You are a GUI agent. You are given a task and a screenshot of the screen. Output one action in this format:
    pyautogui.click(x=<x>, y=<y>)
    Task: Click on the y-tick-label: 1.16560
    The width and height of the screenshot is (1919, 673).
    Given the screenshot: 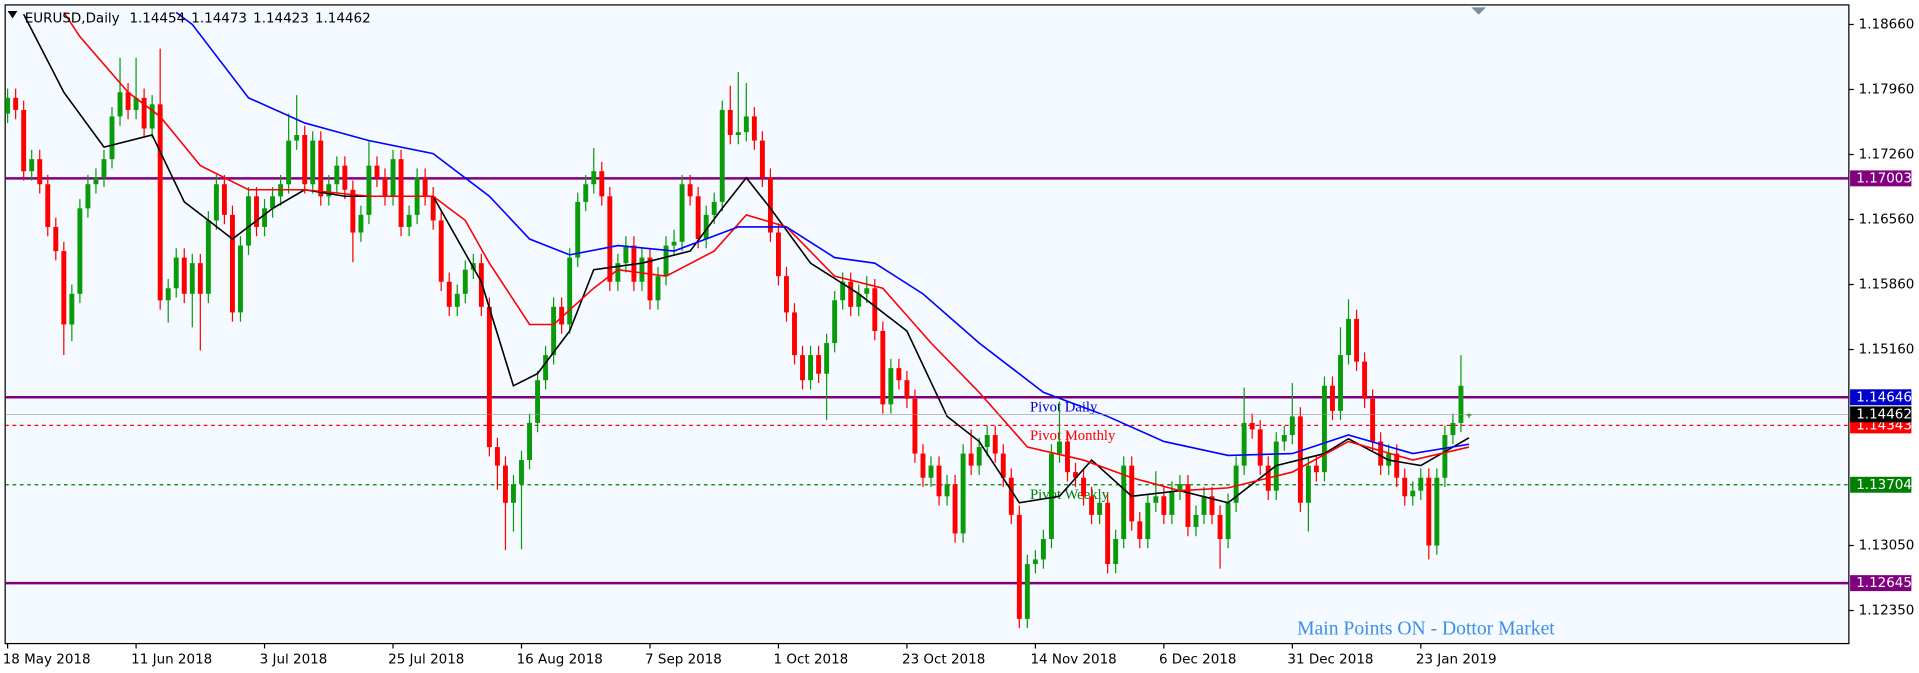 What is the action you would take?
    pyautogui.click(x=1887, y=220)
    